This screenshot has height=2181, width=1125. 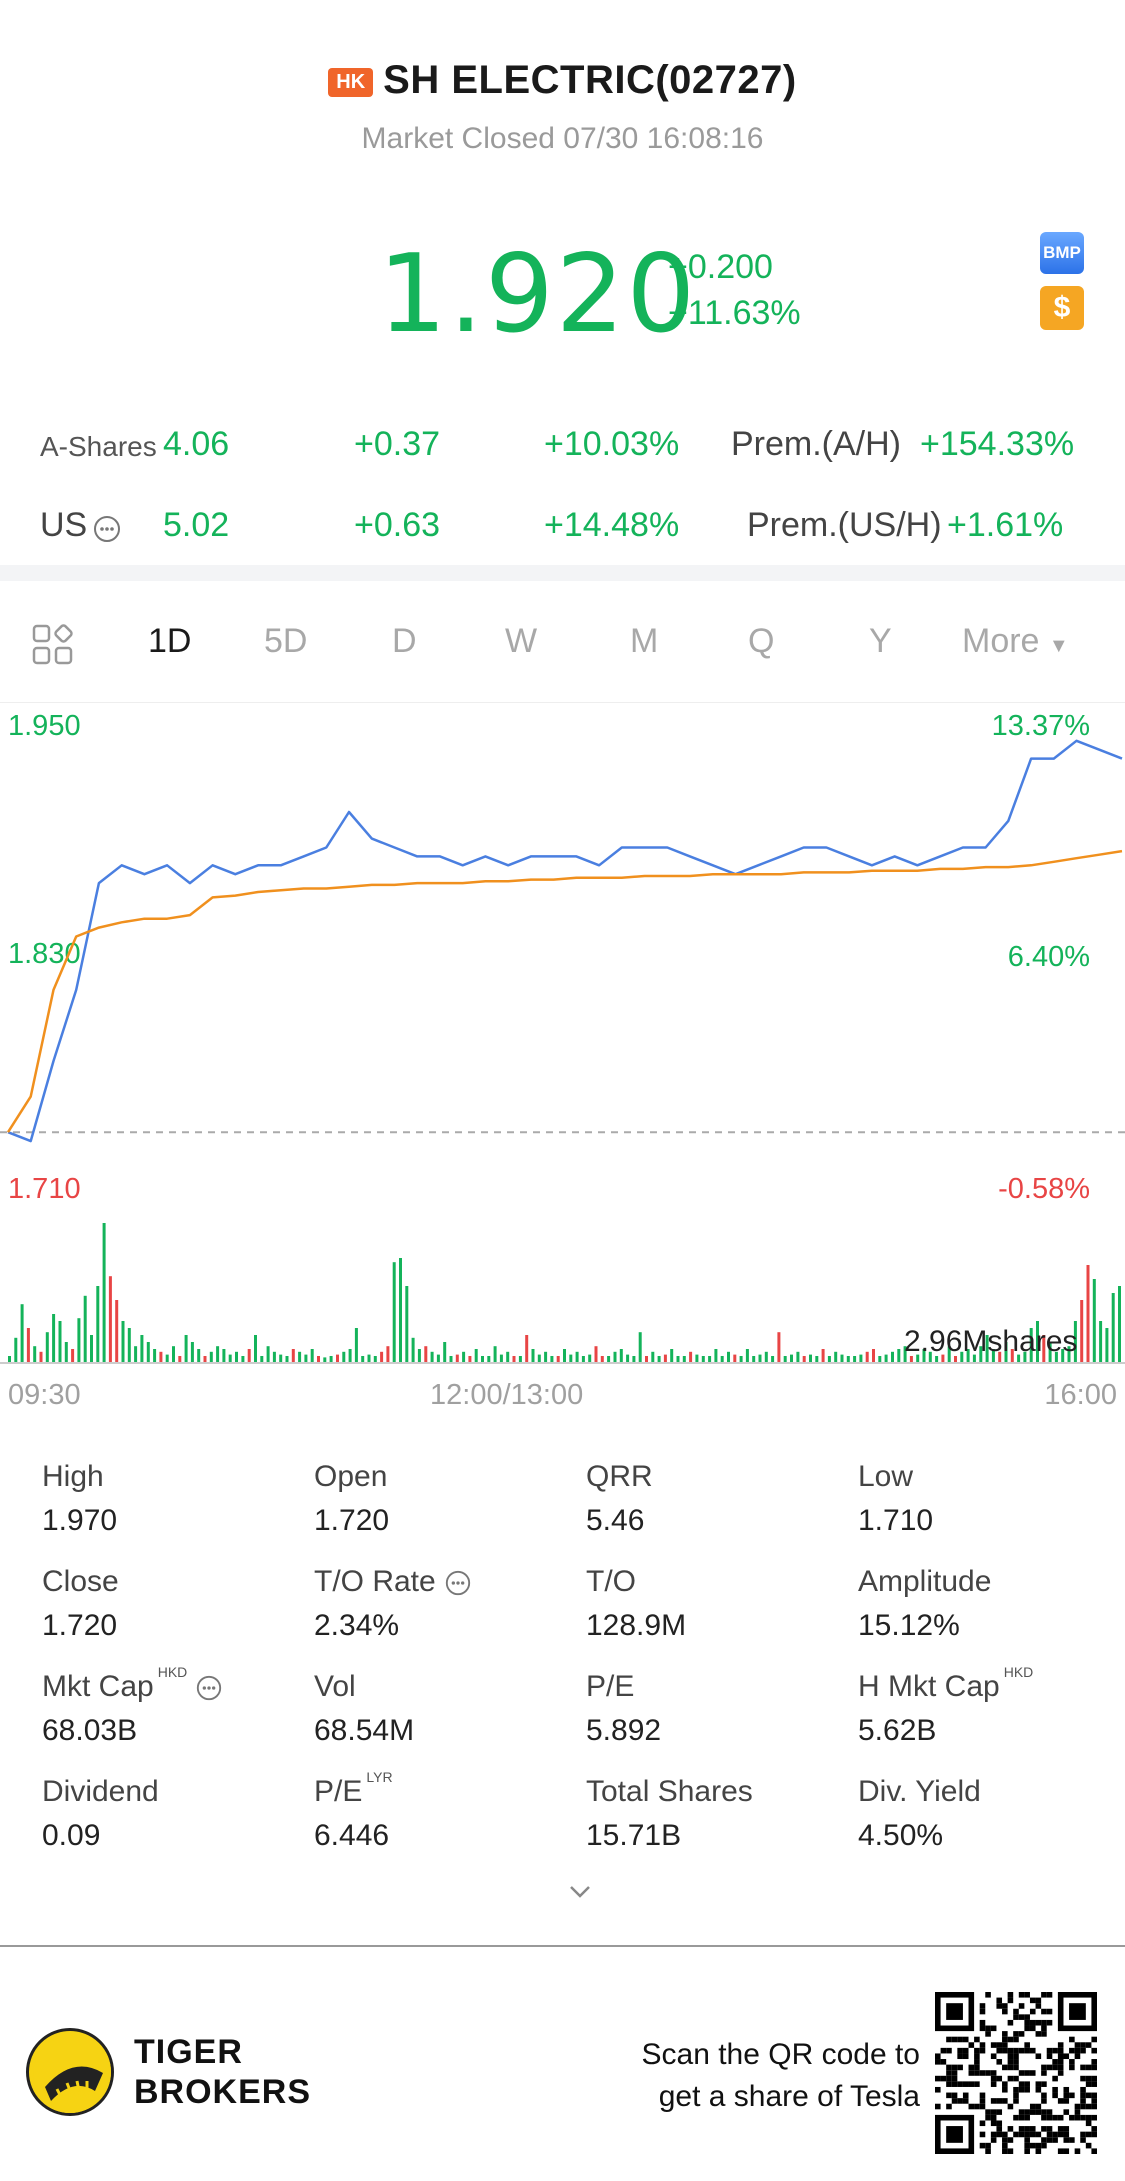 I want to click on volume-label: 2.96Mshares, so click(x=991, y=1341).